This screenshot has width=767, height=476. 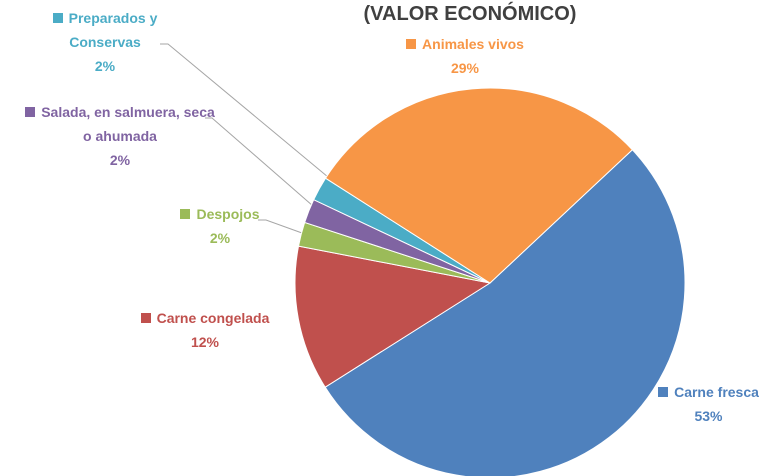 I want to click on label-name-row: Salada, en salmuera, seca o ahumada, so click(x=120, y=124).